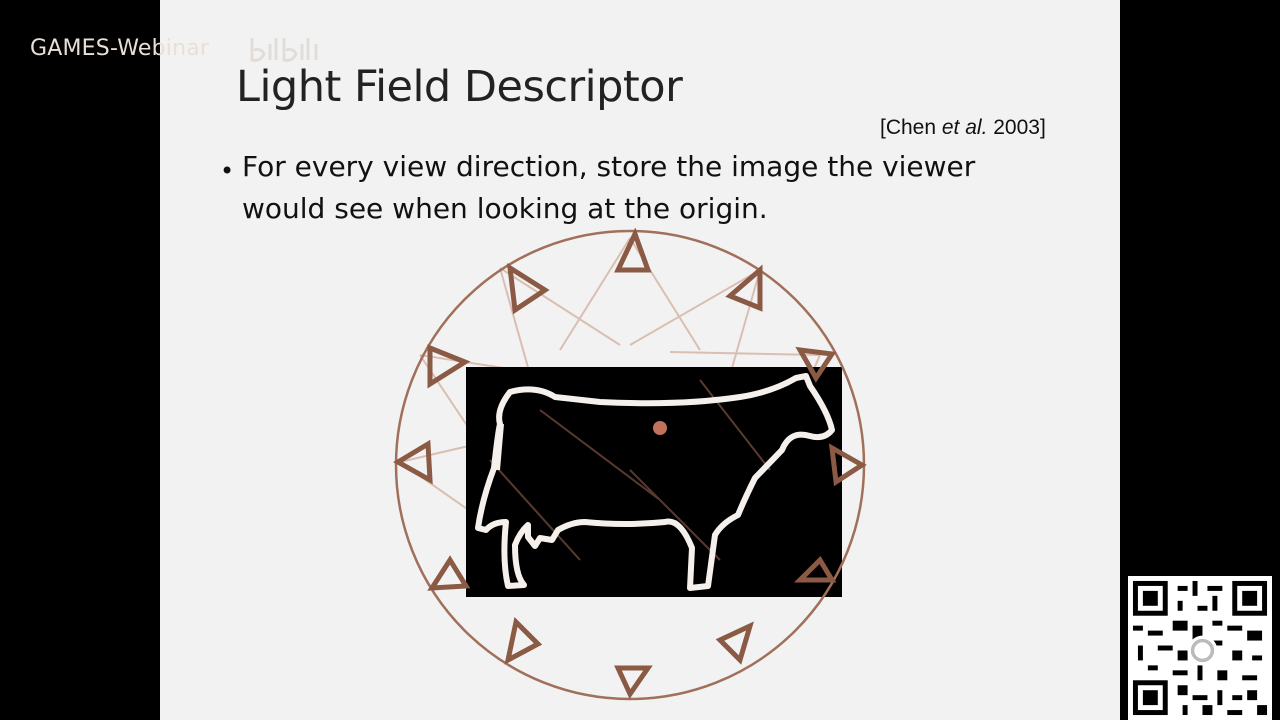 This screenshot has width=1280, height=720. I want to click on citation-year: 2003], so click(1016, 127).